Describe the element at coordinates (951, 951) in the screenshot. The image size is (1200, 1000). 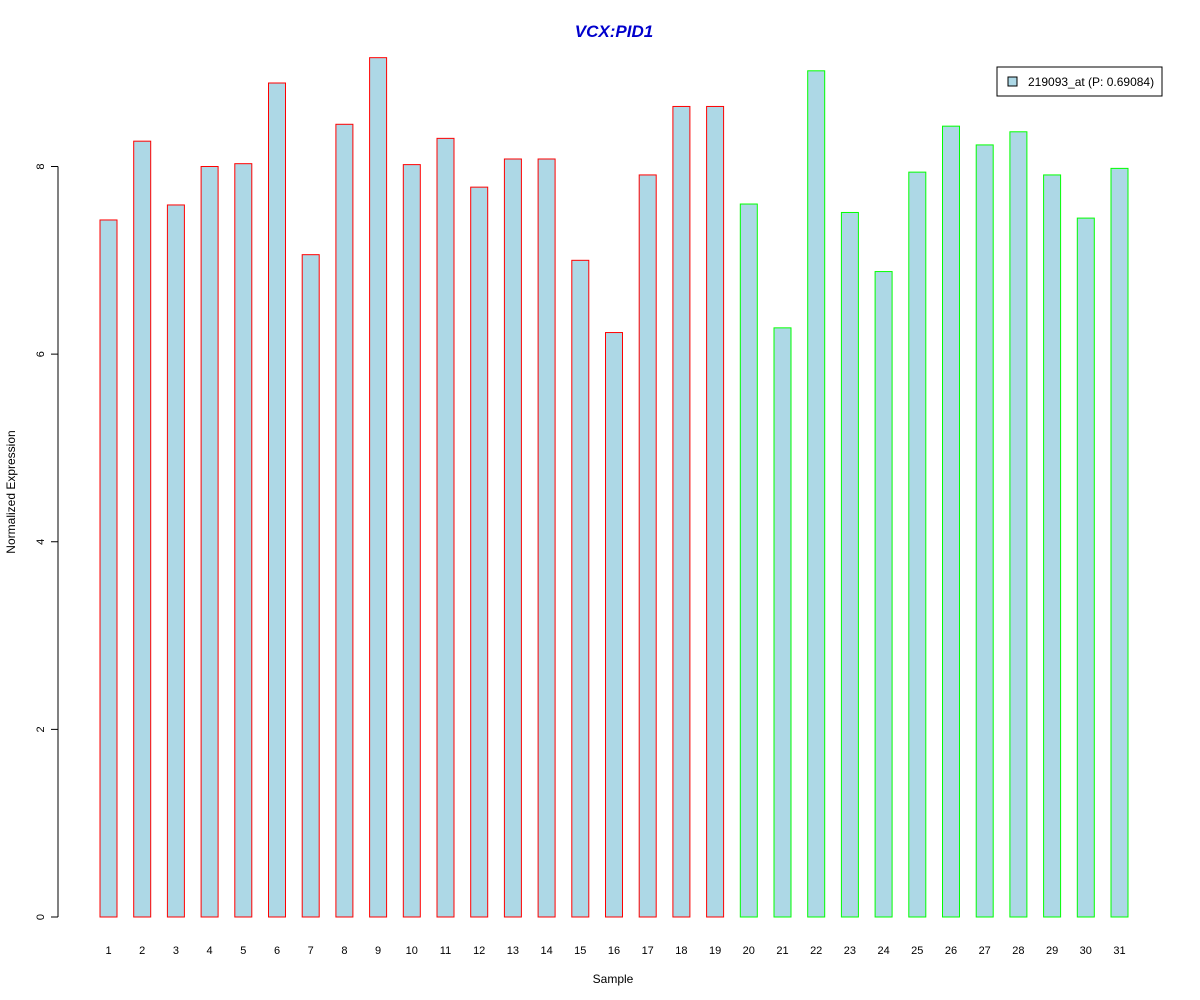
I see `x-tick-label: 26` at that location.